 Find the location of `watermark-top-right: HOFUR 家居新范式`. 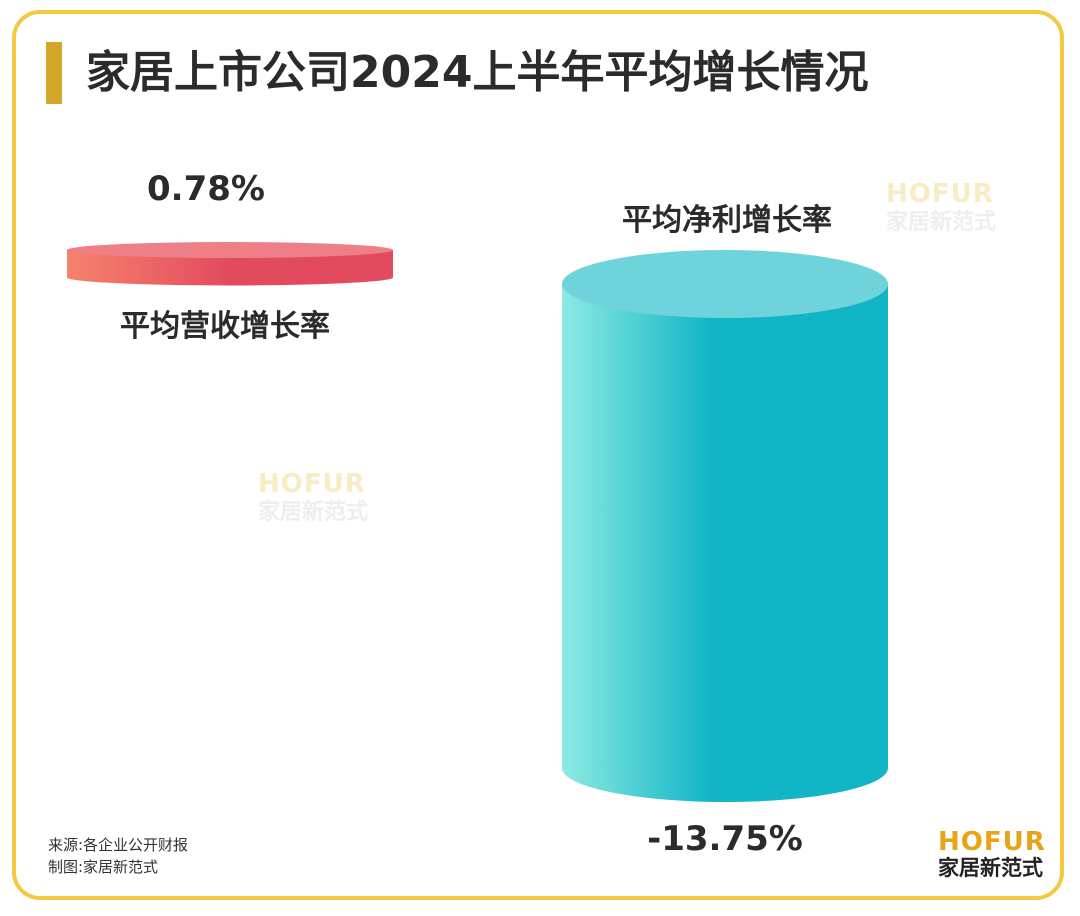

watermark-top-right: HOFUR 家居新范式 is located at coordinates (941, 207).